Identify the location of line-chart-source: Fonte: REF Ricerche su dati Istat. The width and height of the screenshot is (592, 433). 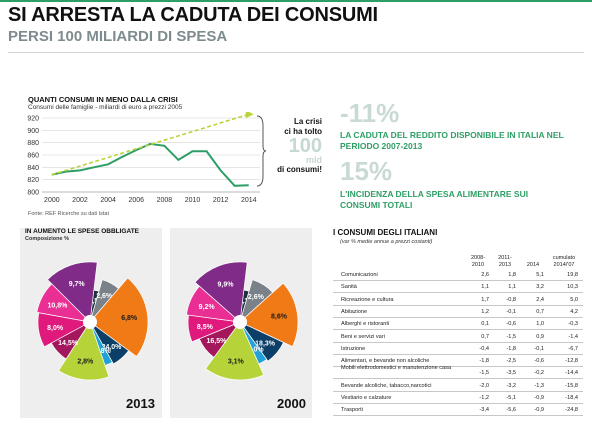
(69, 214).